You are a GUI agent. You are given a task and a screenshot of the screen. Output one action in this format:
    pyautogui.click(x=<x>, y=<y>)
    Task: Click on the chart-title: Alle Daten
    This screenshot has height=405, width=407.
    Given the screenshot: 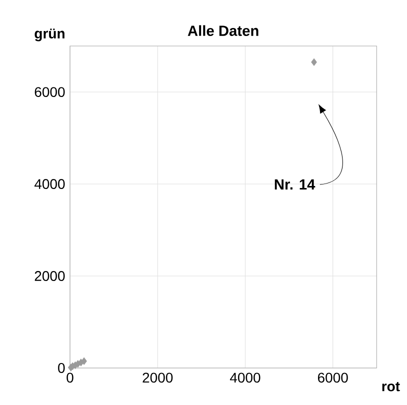 What is the action you would take?
    pyautogui.click(x=223, y=30)
    